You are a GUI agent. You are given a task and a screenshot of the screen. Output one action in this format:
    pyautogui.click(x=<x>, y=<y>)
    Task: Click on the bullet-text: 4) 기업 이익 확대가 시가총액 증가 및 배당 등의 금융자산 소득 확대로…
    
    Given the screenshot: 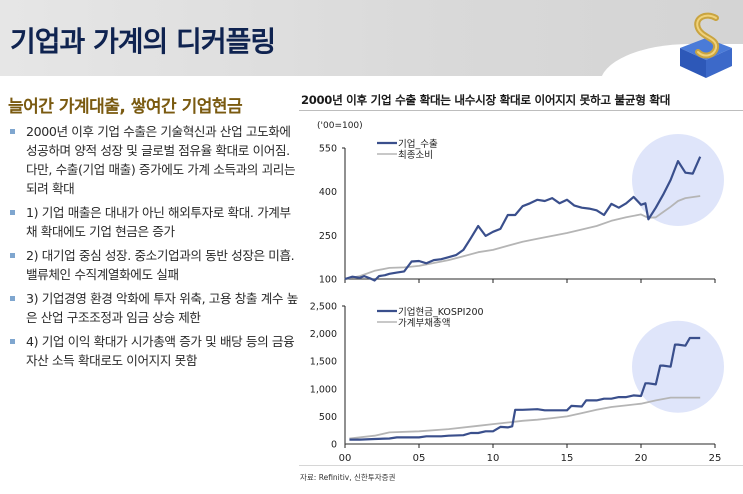 What is the action you would take?
    pyautogui.click(x=160, y=351)
    